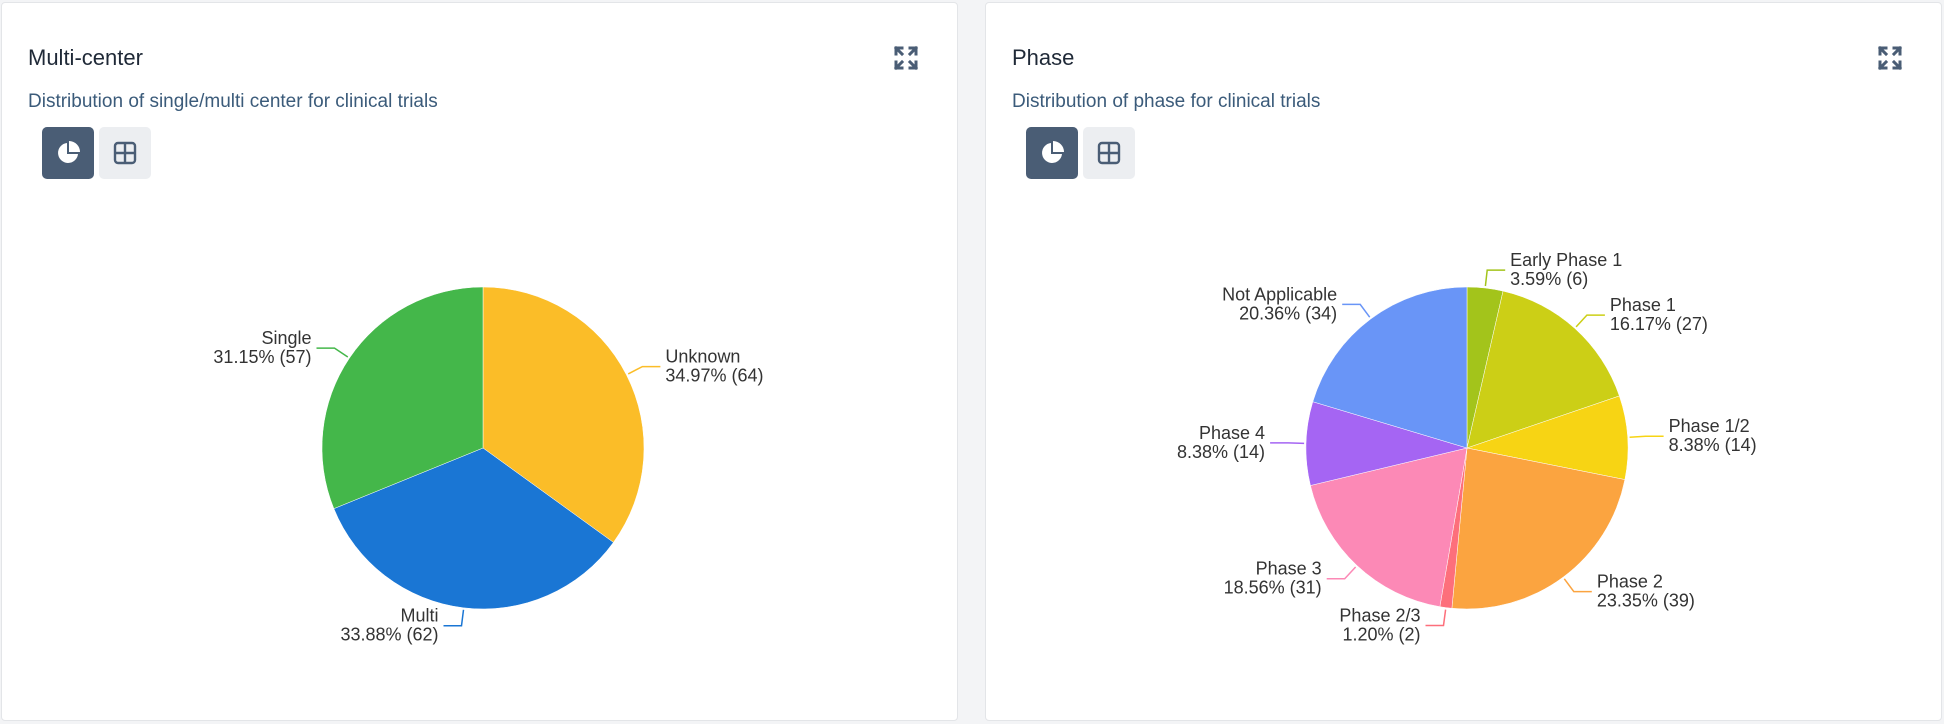 Image resolution: width=1944 pixels, height=724 pixels. I want to click on slice-label-multi: Multi, so click(420, 616).